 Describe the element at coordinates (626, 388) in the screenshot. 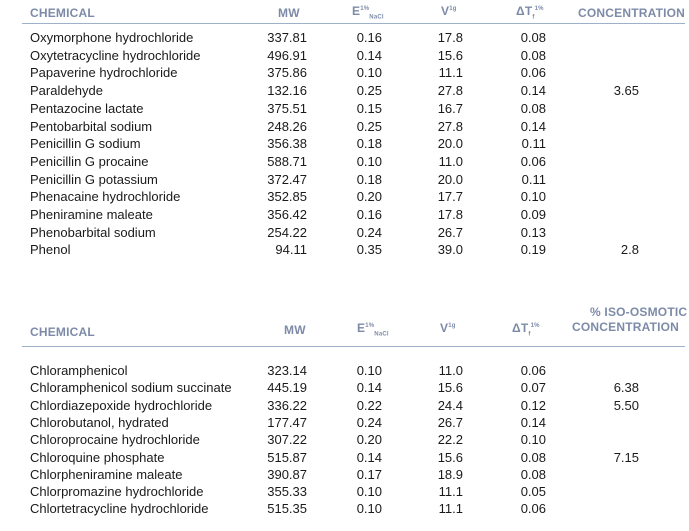

I see `iso-osmotic-value: 6.38` at that location.